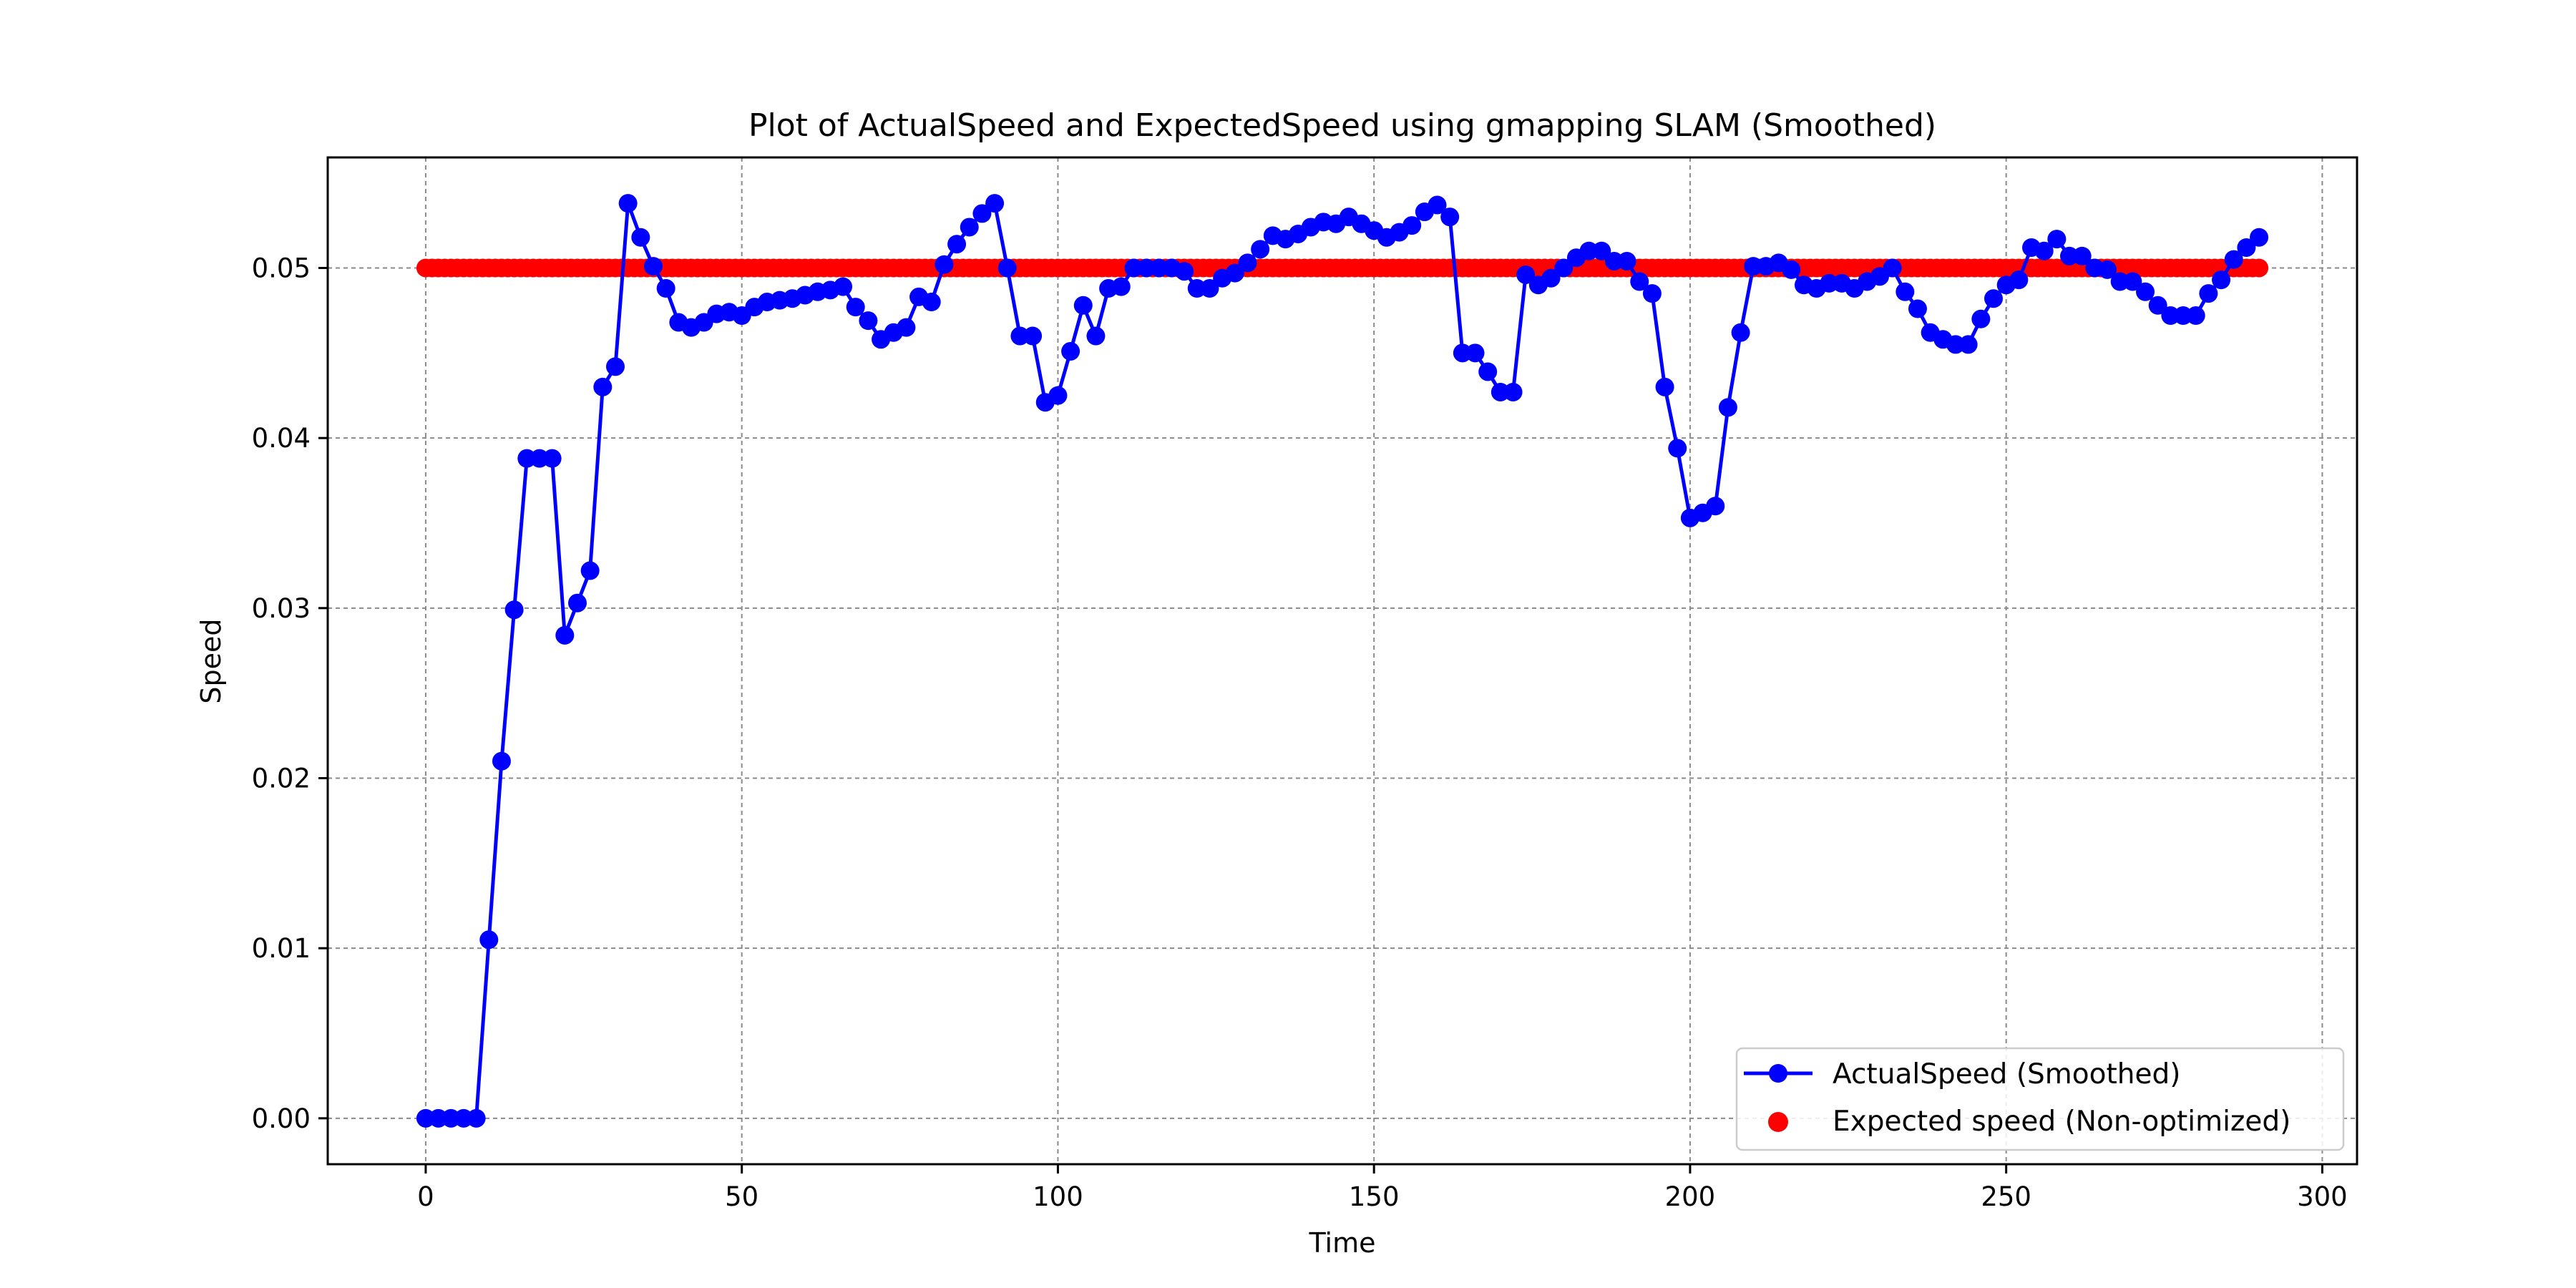  I want to click on x-axis-label: Time, so click(1342, 1243).